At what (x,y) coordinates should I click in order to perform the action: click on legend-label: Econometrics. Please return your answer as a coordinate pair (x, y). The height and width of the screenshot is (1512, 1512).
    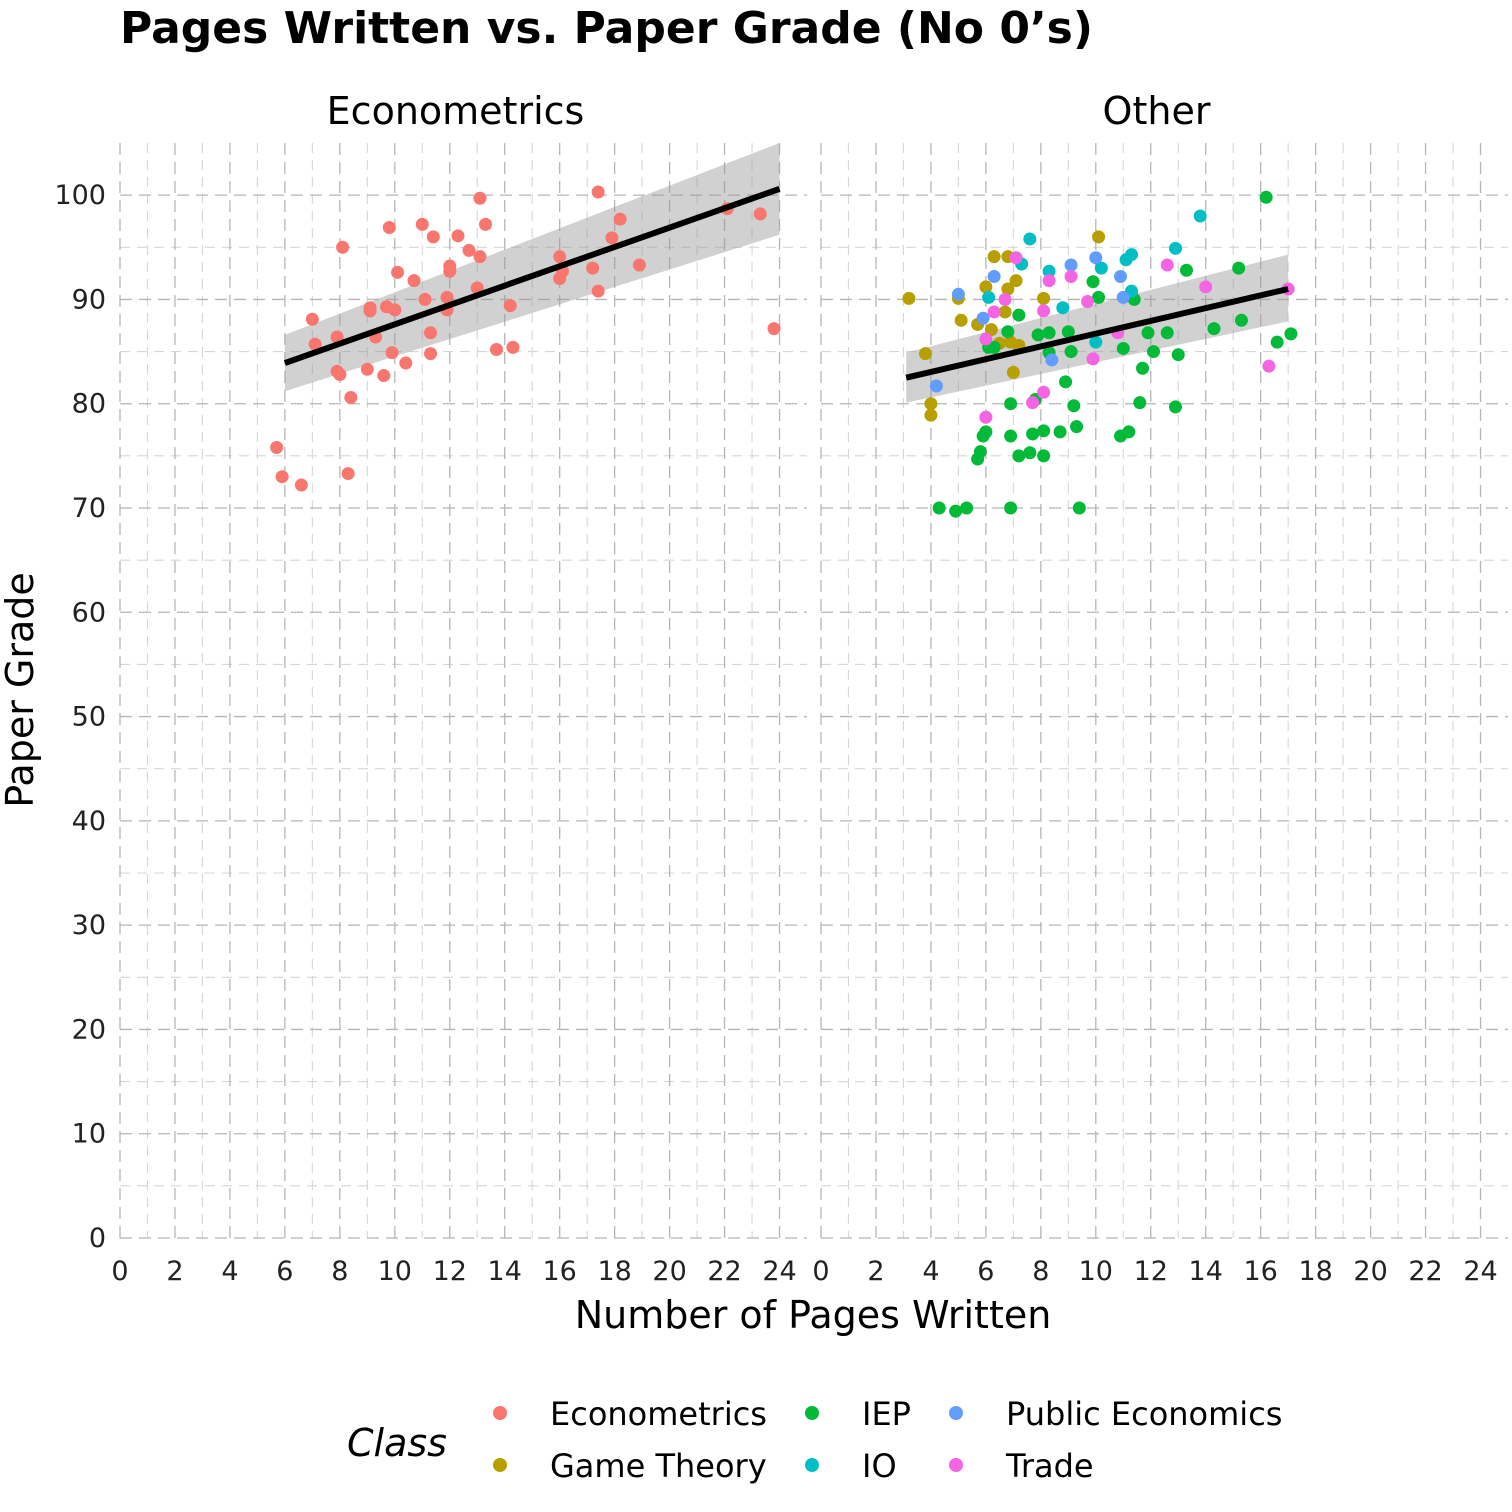
    Looking at the image, I should click on (658, 1414).